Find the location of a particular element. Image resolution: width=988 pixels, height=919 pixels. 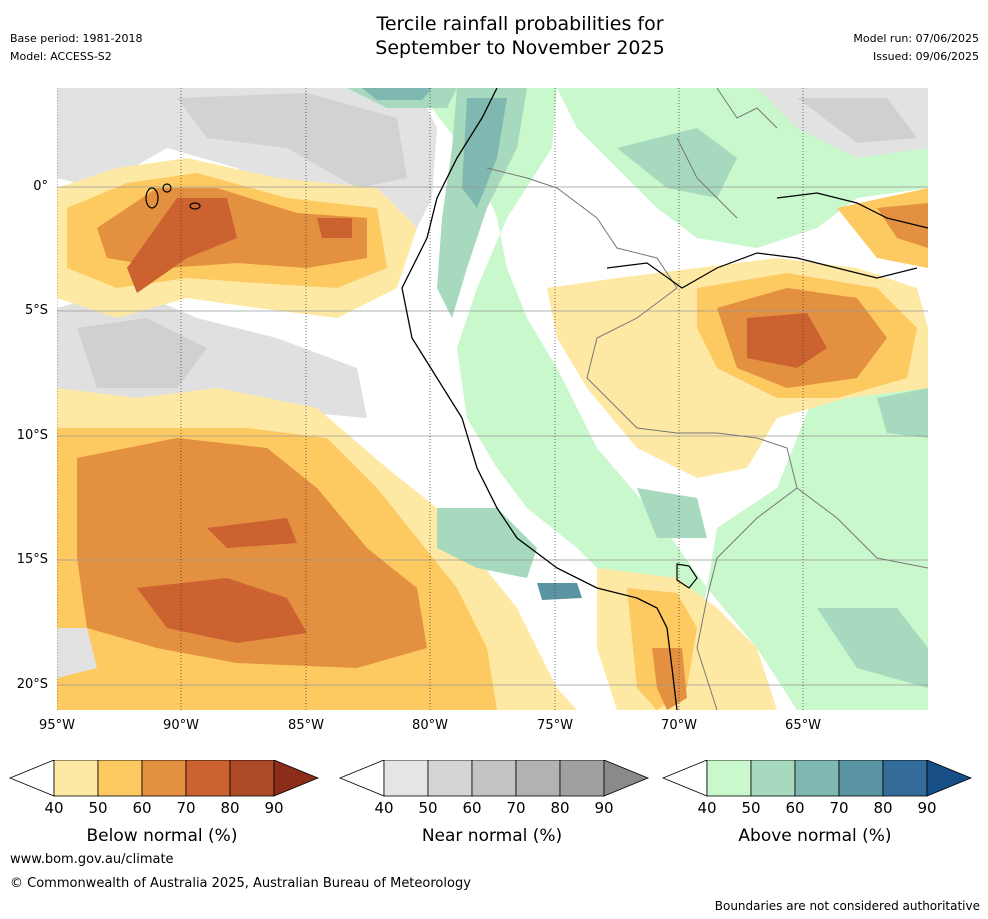

base-period-label: Base period: 1981-2018 is located at coordinates (76, 38).